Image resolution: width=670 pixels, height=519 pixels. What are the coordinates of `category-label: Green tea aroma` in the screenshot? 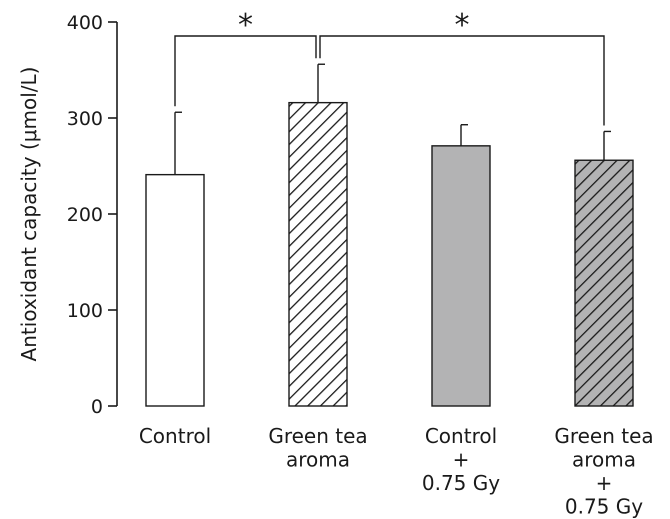 It's located at (317, 448).